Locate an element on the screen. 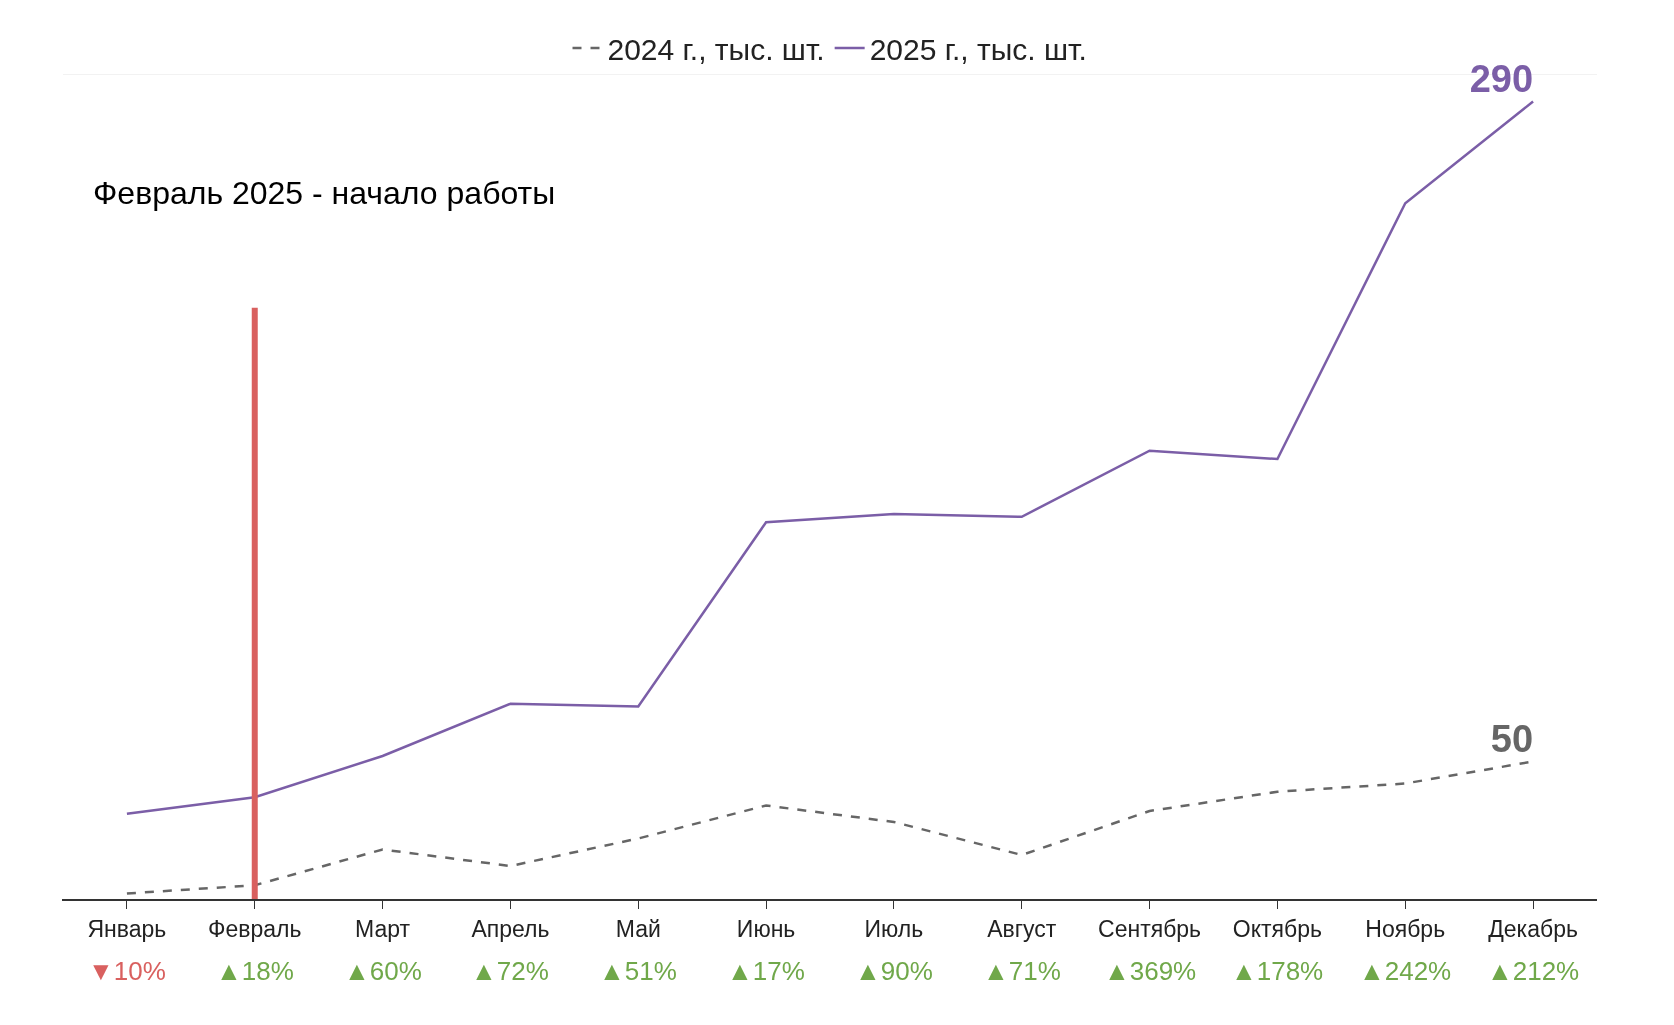  text: ▲212% is located at coordinates (1533, 971).